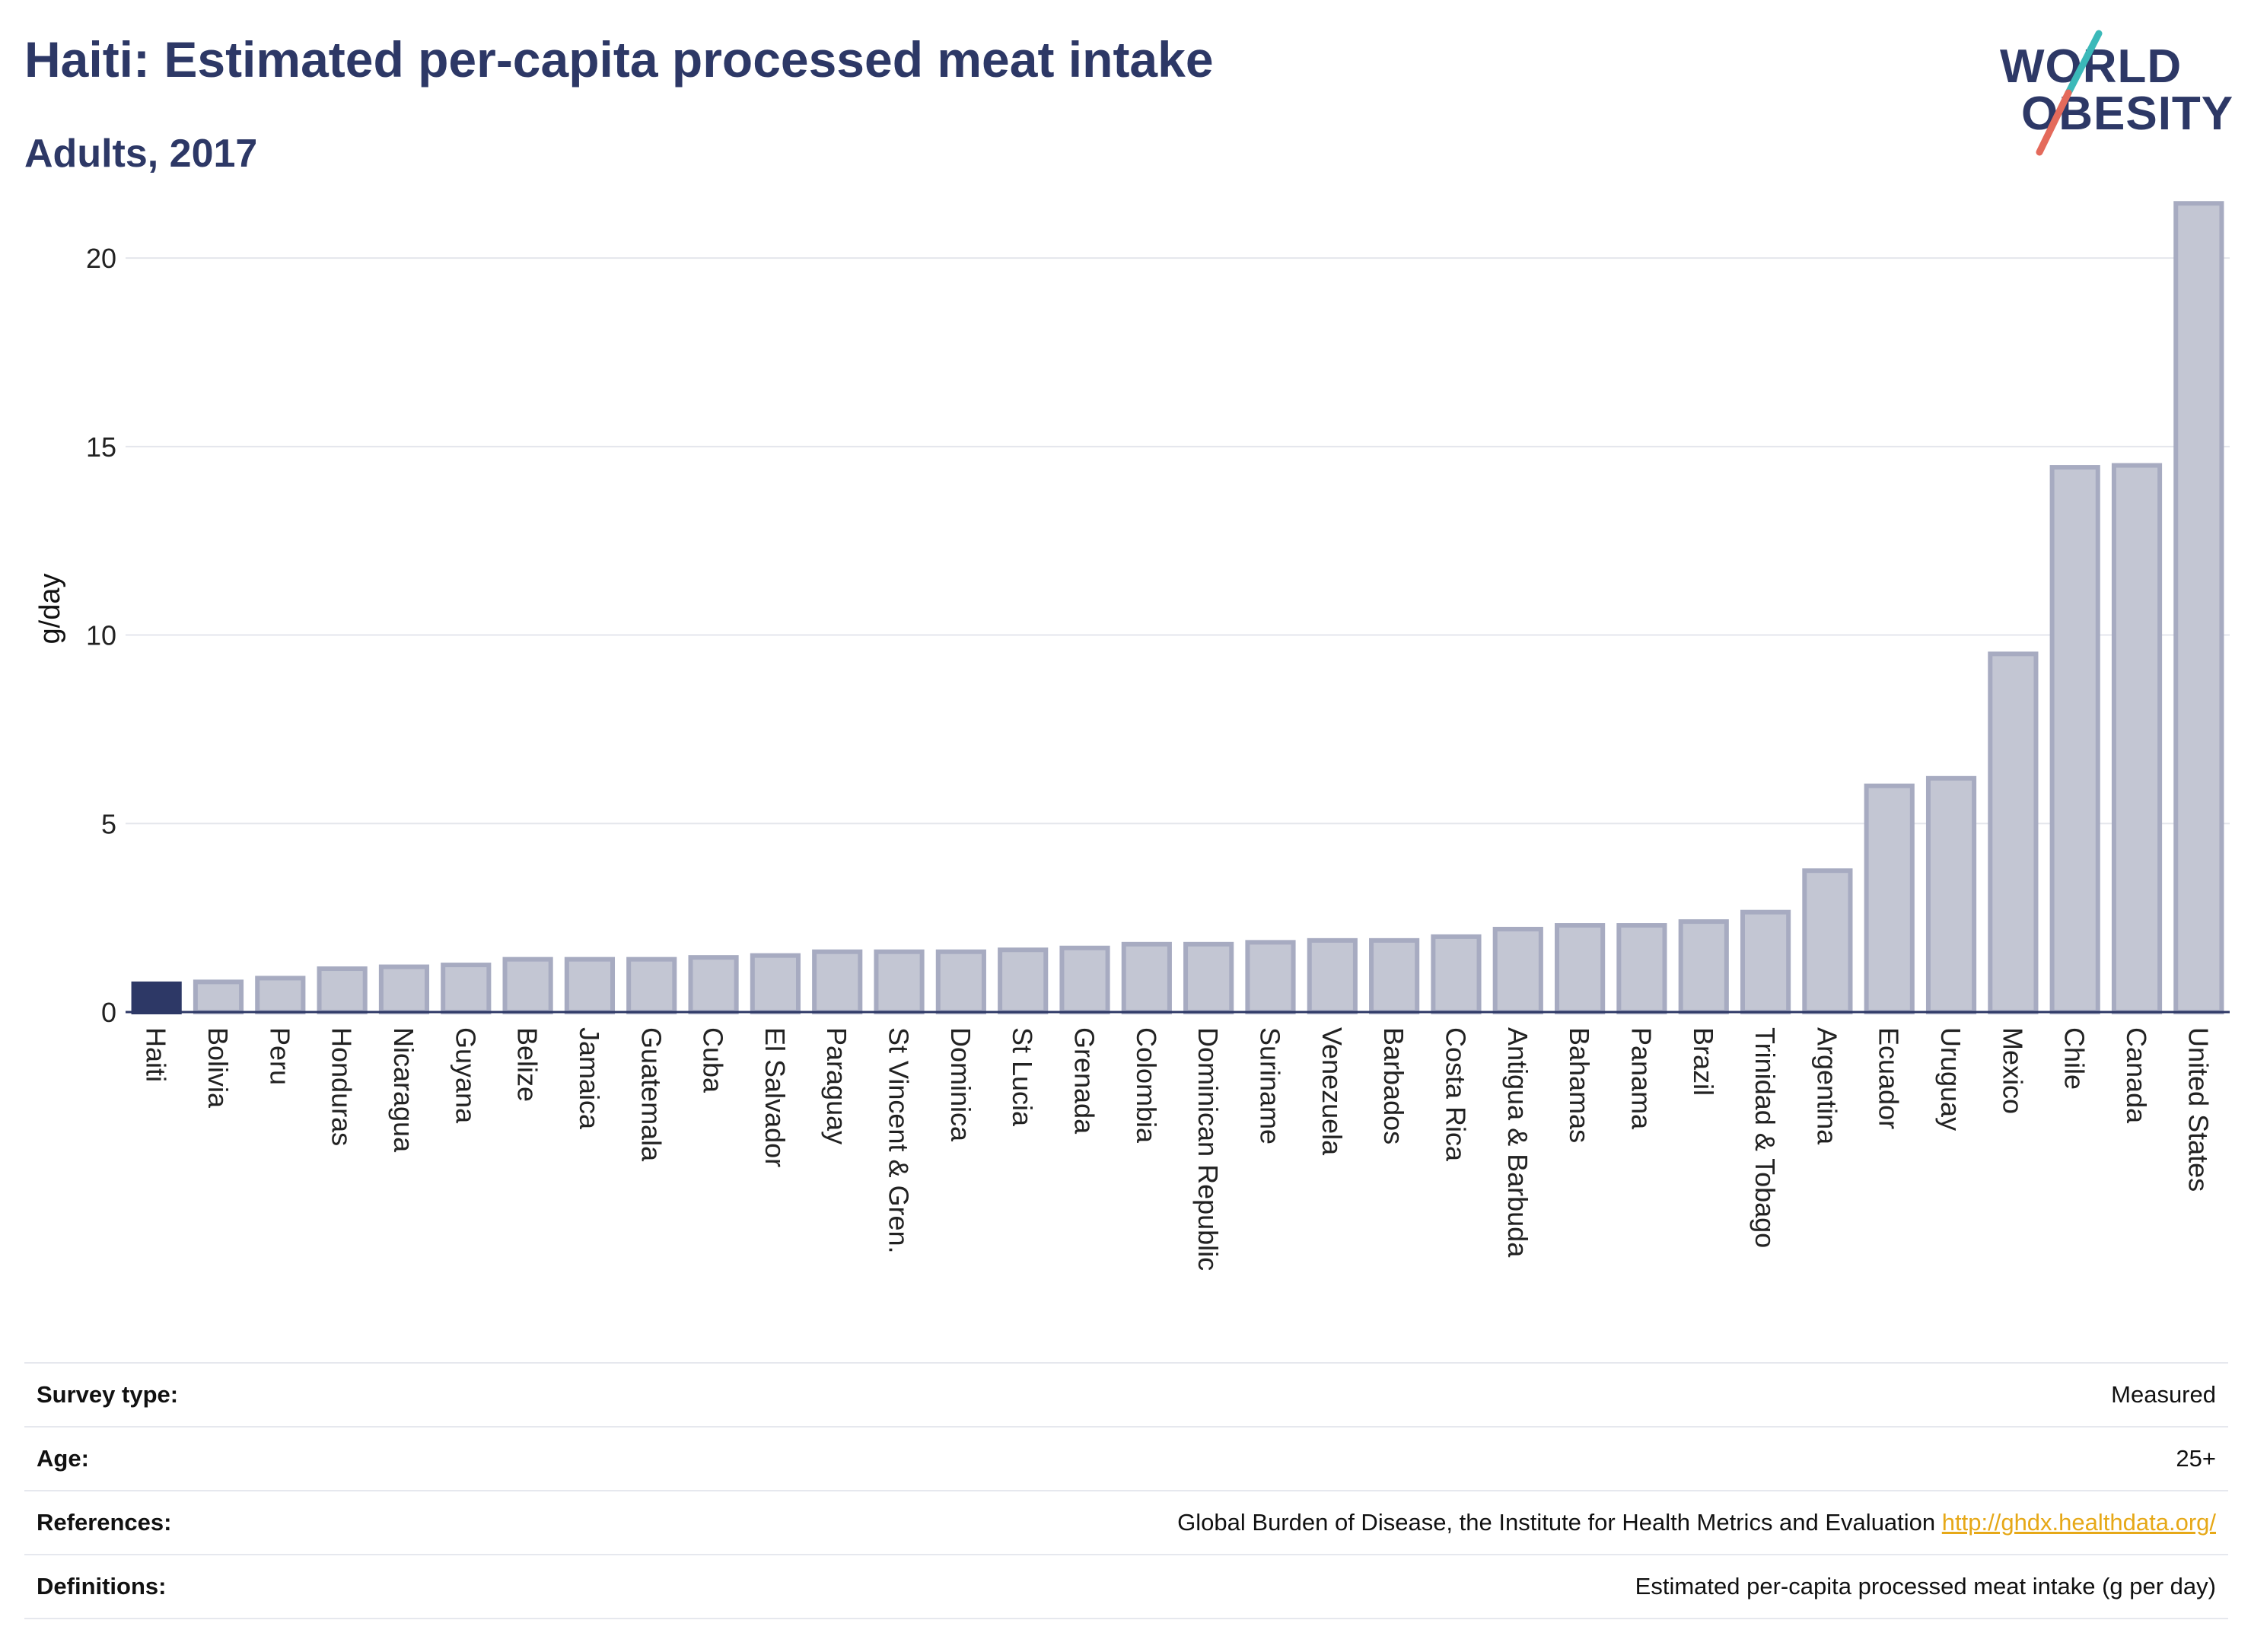 This screenshot has height=1652, width=2251. I want to click on x-tick-label: Venezuela, so click(1332, 1091).